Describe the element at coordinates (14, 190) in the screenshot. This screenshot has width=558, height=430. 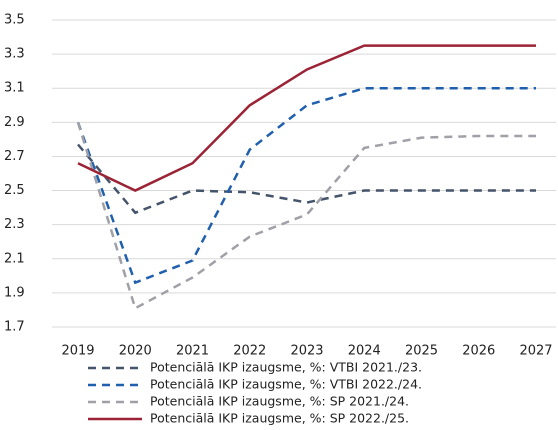
I see `y-tick-label: 2.5` at that location.